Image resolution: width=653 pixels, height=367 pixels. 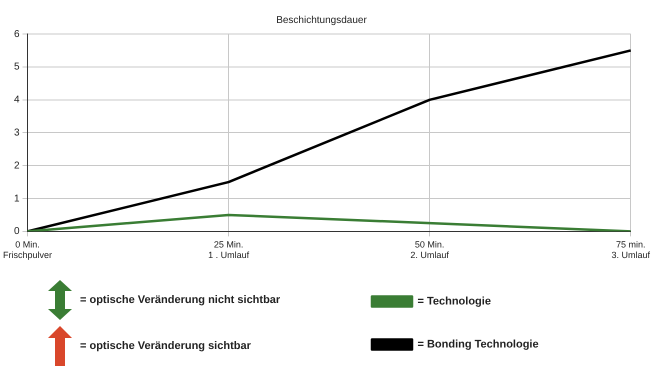 What do you see at coordinates (478, 344) in the screenshot?
I see `legend-label: = Bonding Technologie` at bounding box center [478, 344].